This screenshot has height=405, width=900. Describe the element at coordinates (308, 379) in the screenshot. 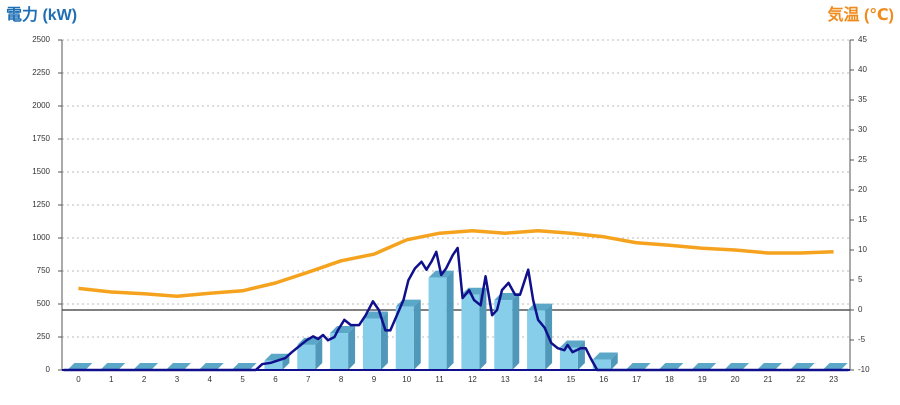

I see `x-tick-label: 7` at that location.